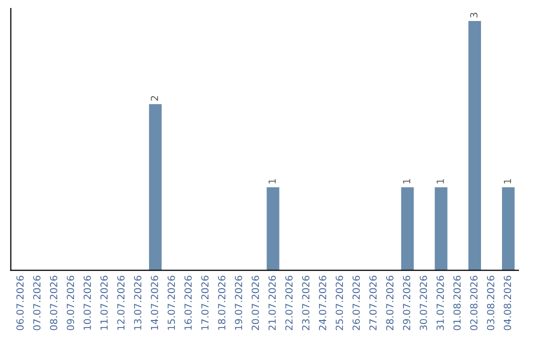 The width and height of the screenshot is (540, 340). What do you see at coordinates (340, 303) in the screenshot?
I see `x-tick-label: 25.07.2026` at bounding box center [340, 303].